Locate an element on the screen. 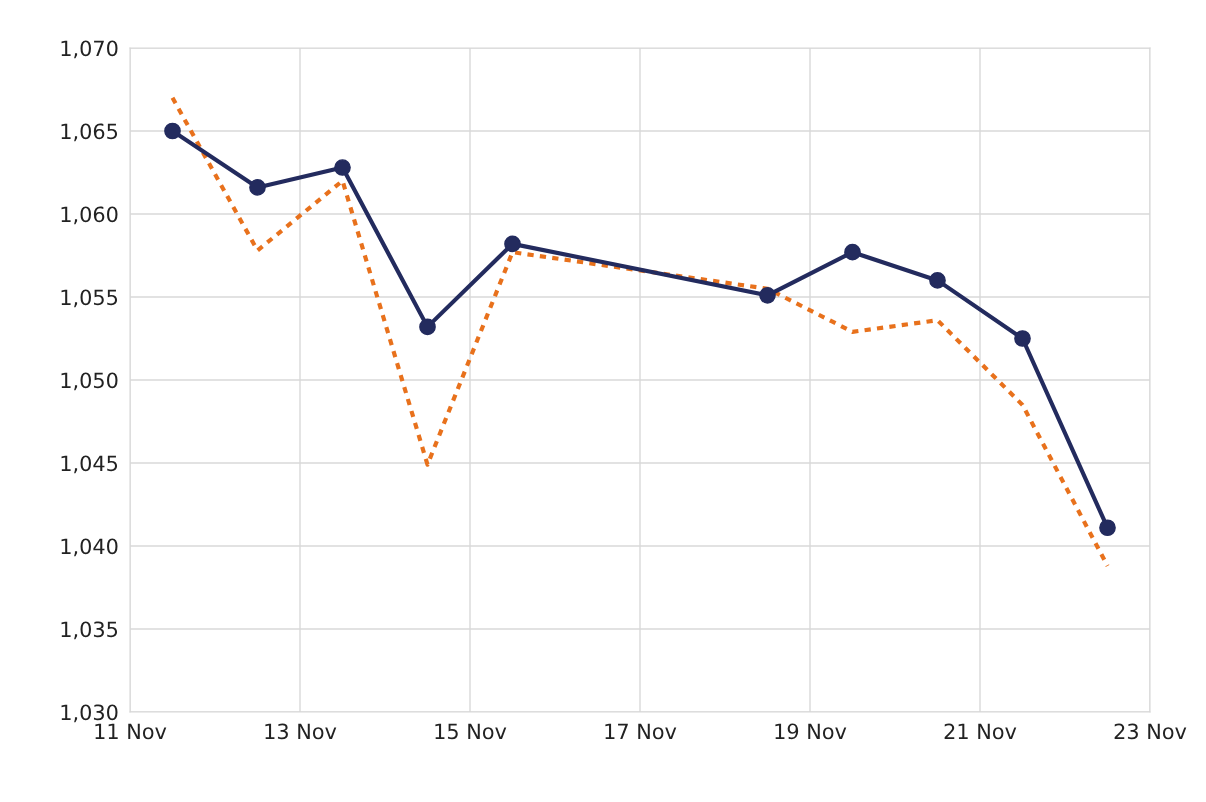 This screenshot has width=1206, height=802. y-tick-label: 1,065 is located at coordinates (89, 132).